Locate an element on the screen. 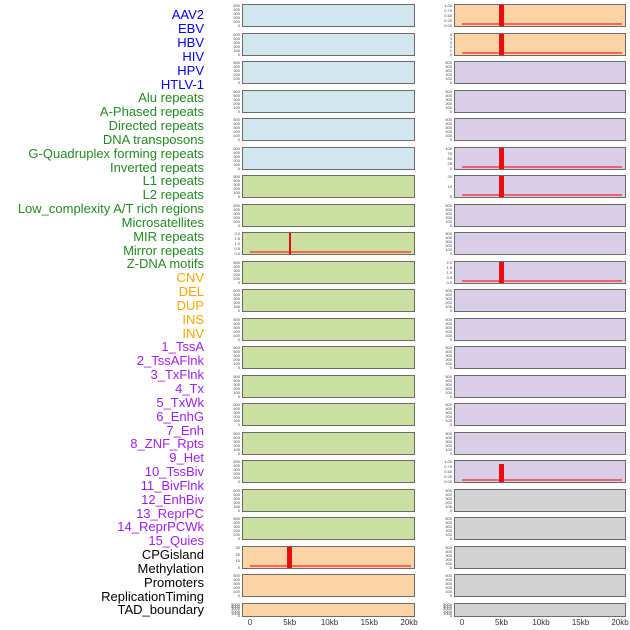 The width and height of the screenshot is (630, 630). row-label-a-phased-repeats: A-Phased repeats is located at coordinates (151, 111).